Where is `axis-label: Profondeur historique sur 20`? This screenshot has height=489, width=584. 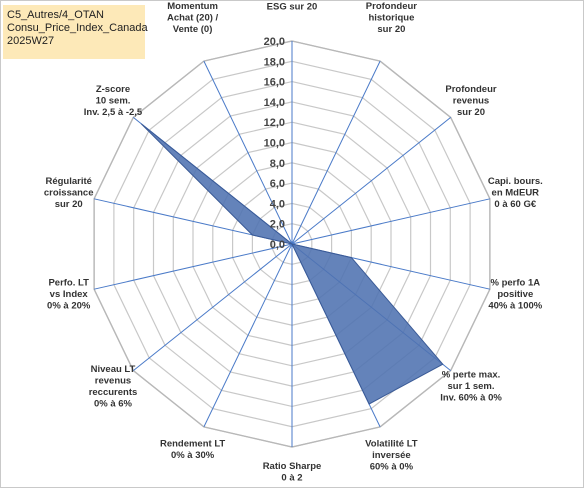
axis-label: Profondeur historique sur 20 is located at coordinates (391, 18).